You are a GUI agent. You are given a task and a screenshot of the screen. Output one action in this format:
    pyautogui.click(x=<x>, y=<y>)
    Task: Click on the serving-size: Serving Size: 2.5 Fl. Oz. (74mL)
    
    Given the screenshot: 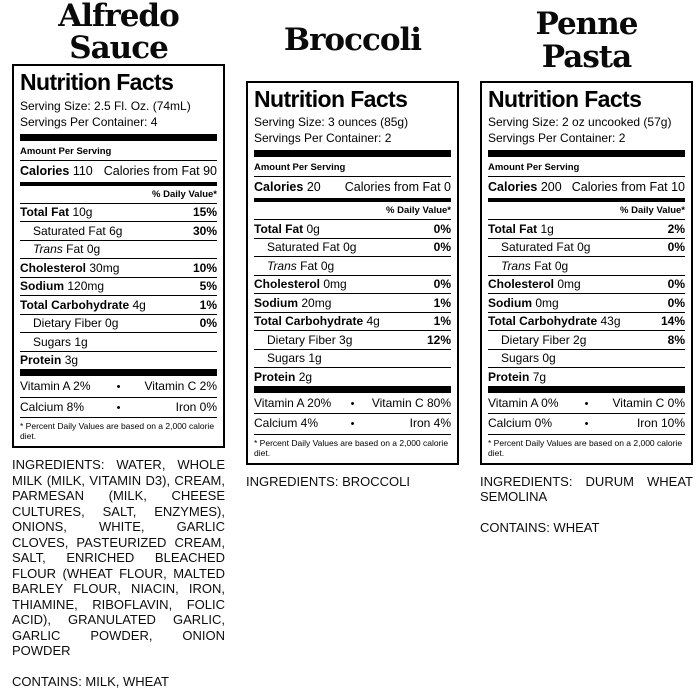 What is the action you would take?
    pyautogui.click(x=105, y=105)
    